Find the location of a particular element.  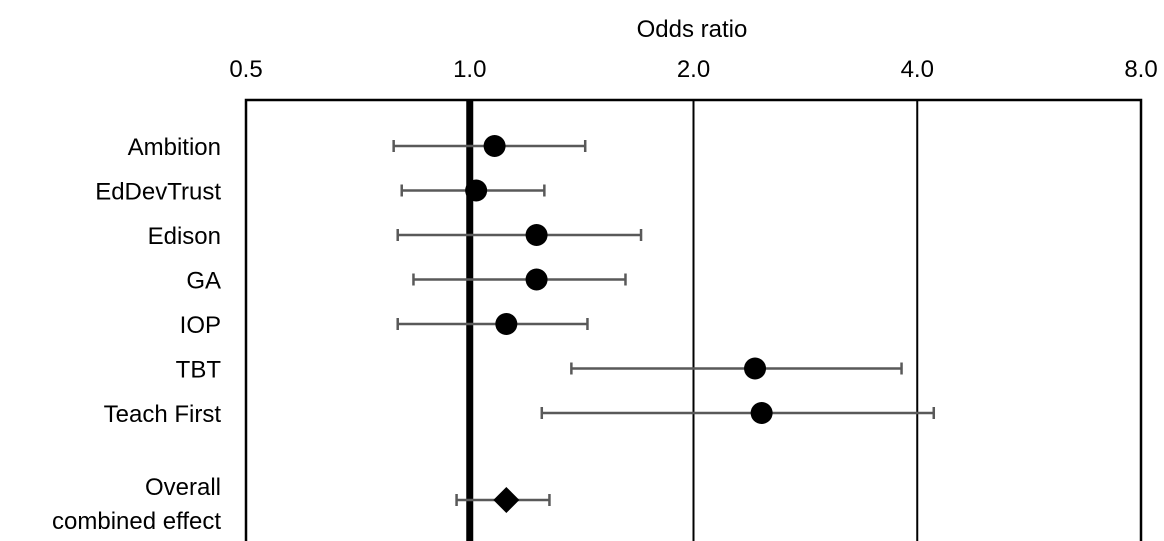

x-axis-title: Odds ratio is located at coordinates (692, 29).